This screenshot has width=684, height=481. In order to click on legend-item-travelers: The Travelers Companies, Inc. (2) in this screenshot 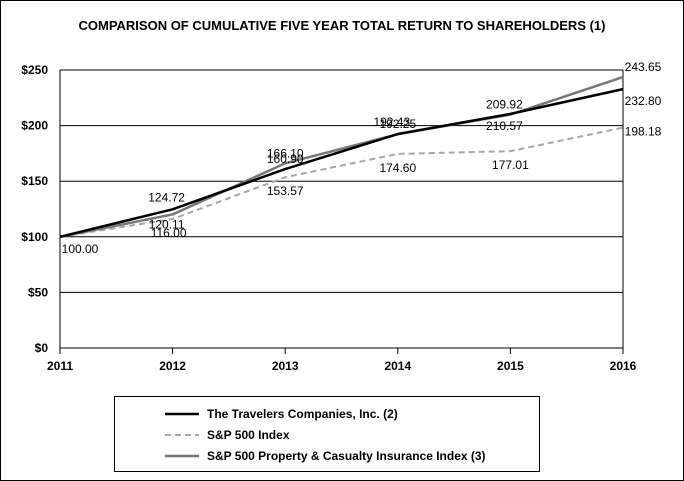, I will do `click(256, 414)`.